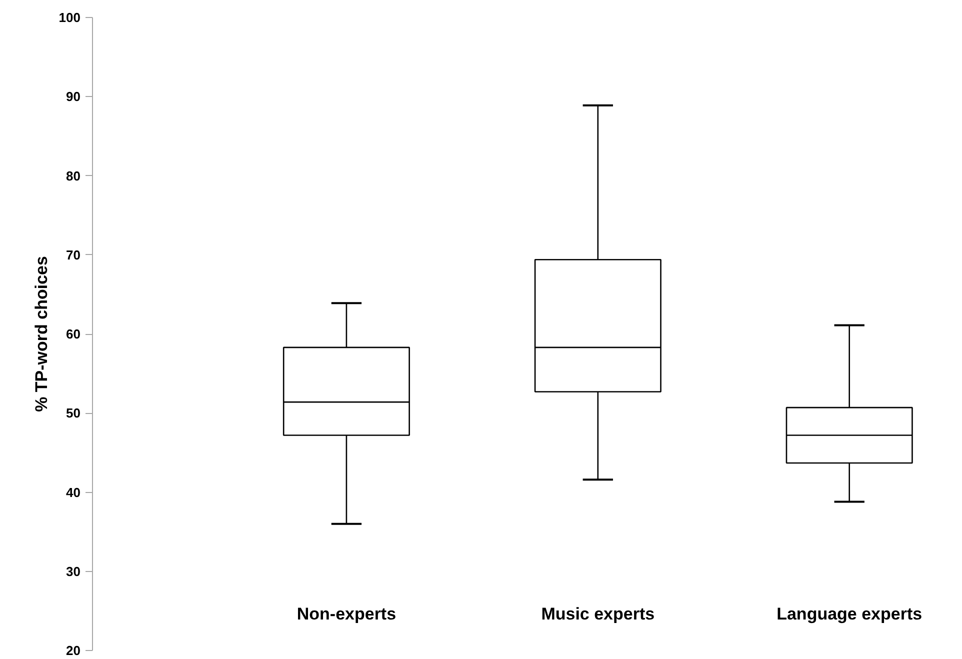 This screenshot has height=659, width=962. Describe the element at coordinates (73, 571) in the screenshot. I see `y-tick-label: 30` at that location.